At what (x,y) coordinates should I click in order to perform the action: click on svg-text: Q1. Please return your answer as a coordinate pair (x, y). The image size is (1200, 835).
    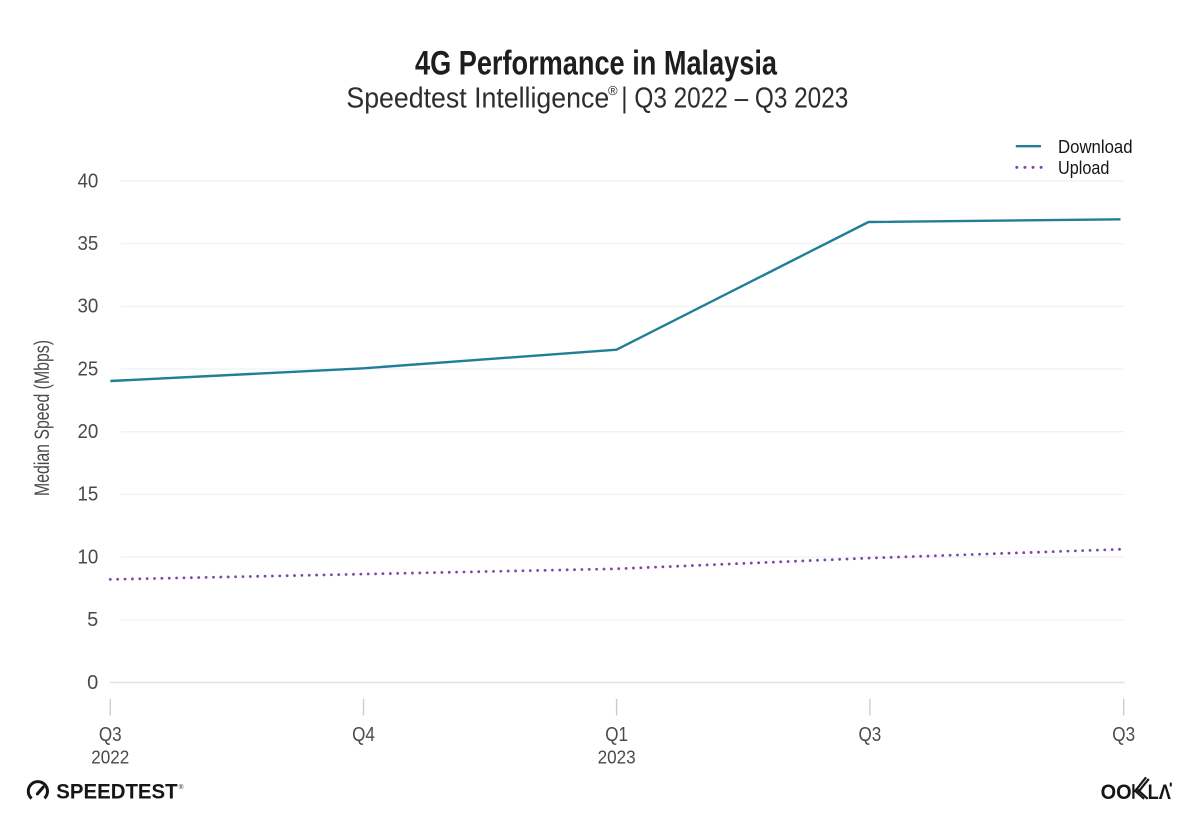
    Looking at the image, I should click on (616, 734).